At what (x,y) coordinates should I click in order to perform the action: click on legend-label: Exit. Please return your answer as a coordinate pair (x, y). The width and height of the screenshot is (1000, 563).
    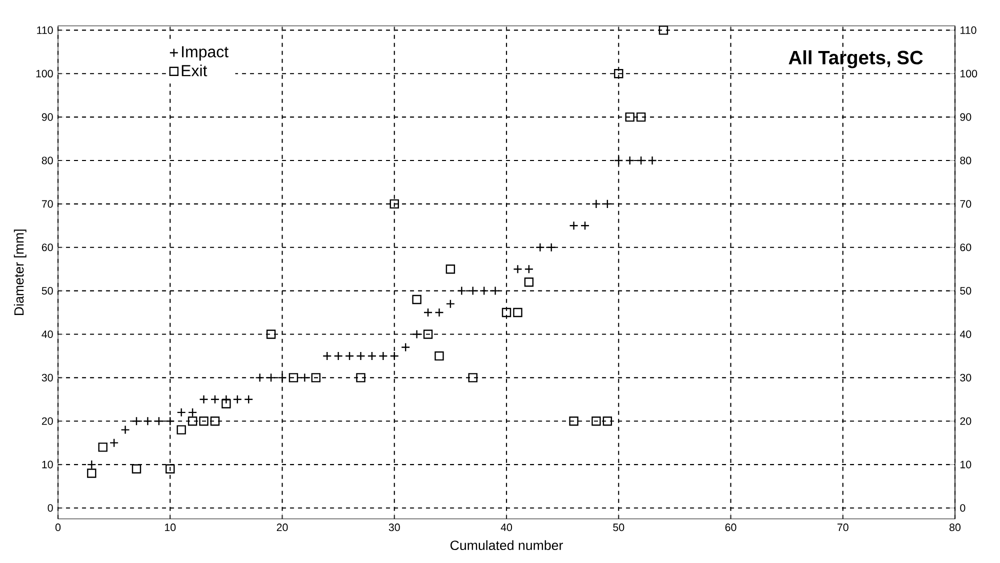
    Looking at the image, I should click on (195, 70).